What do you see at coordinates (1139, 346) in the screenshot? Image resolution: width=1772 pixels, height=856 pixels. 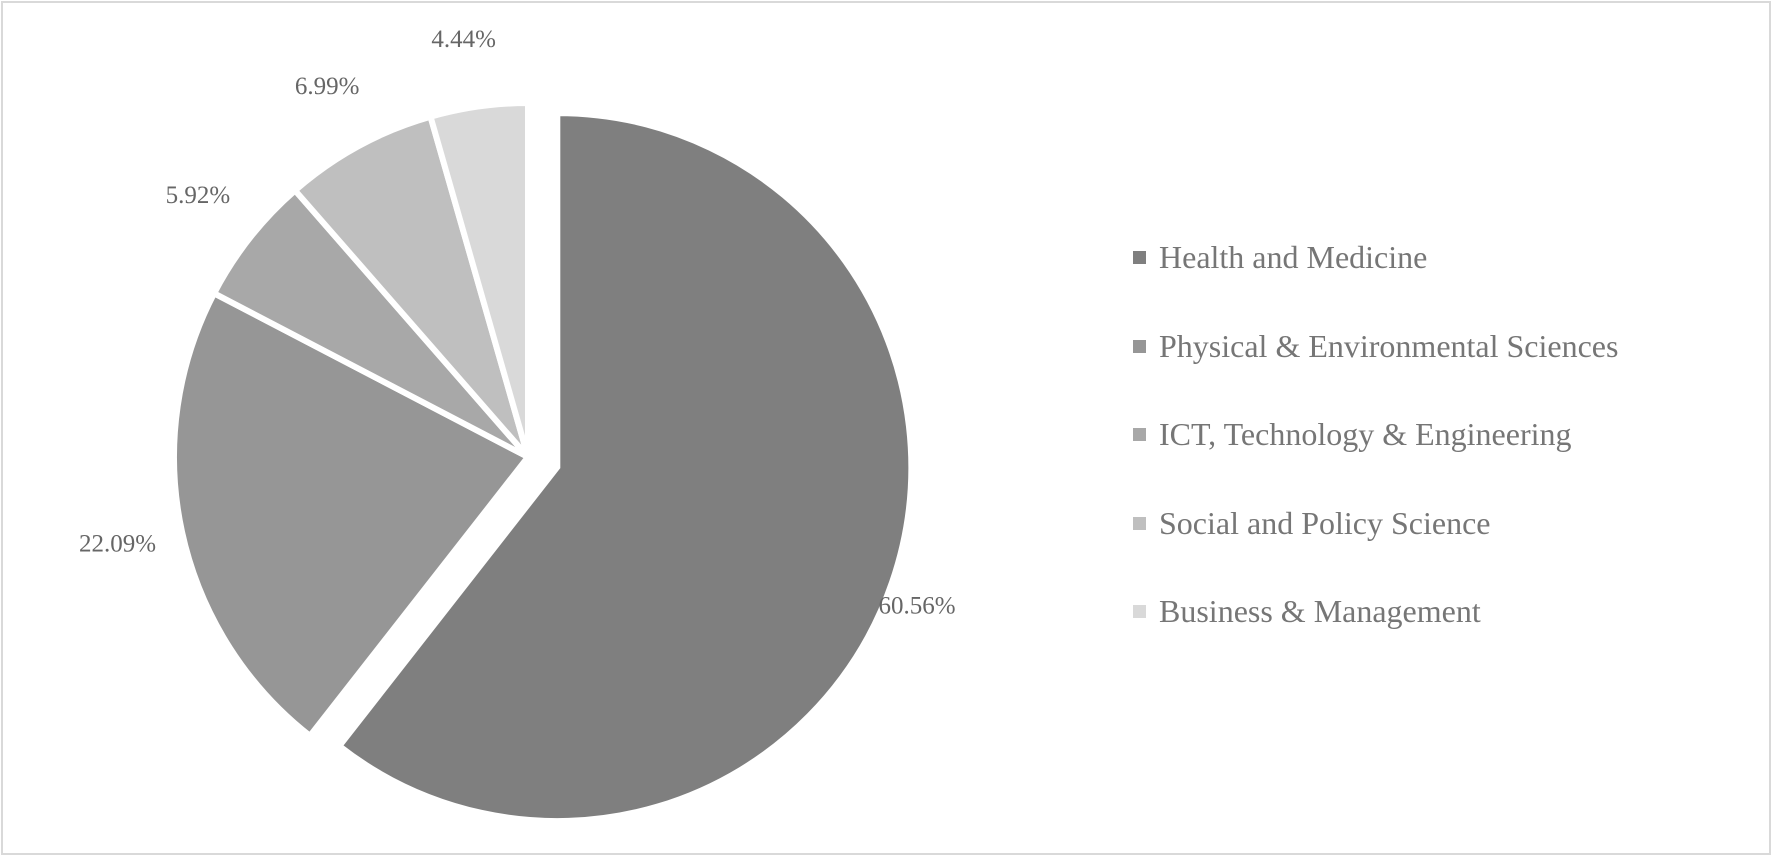 I see `legend-swatch-physical-environmental-sciences` at bounding box center [1139, 346].